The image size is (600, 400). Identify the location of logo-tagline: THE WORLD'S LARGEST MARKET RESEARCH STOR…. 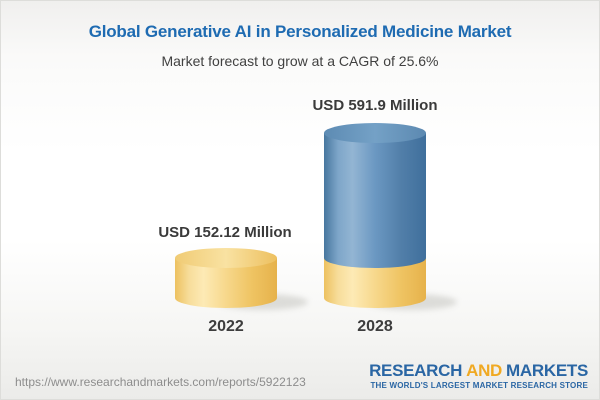
(479, 385).